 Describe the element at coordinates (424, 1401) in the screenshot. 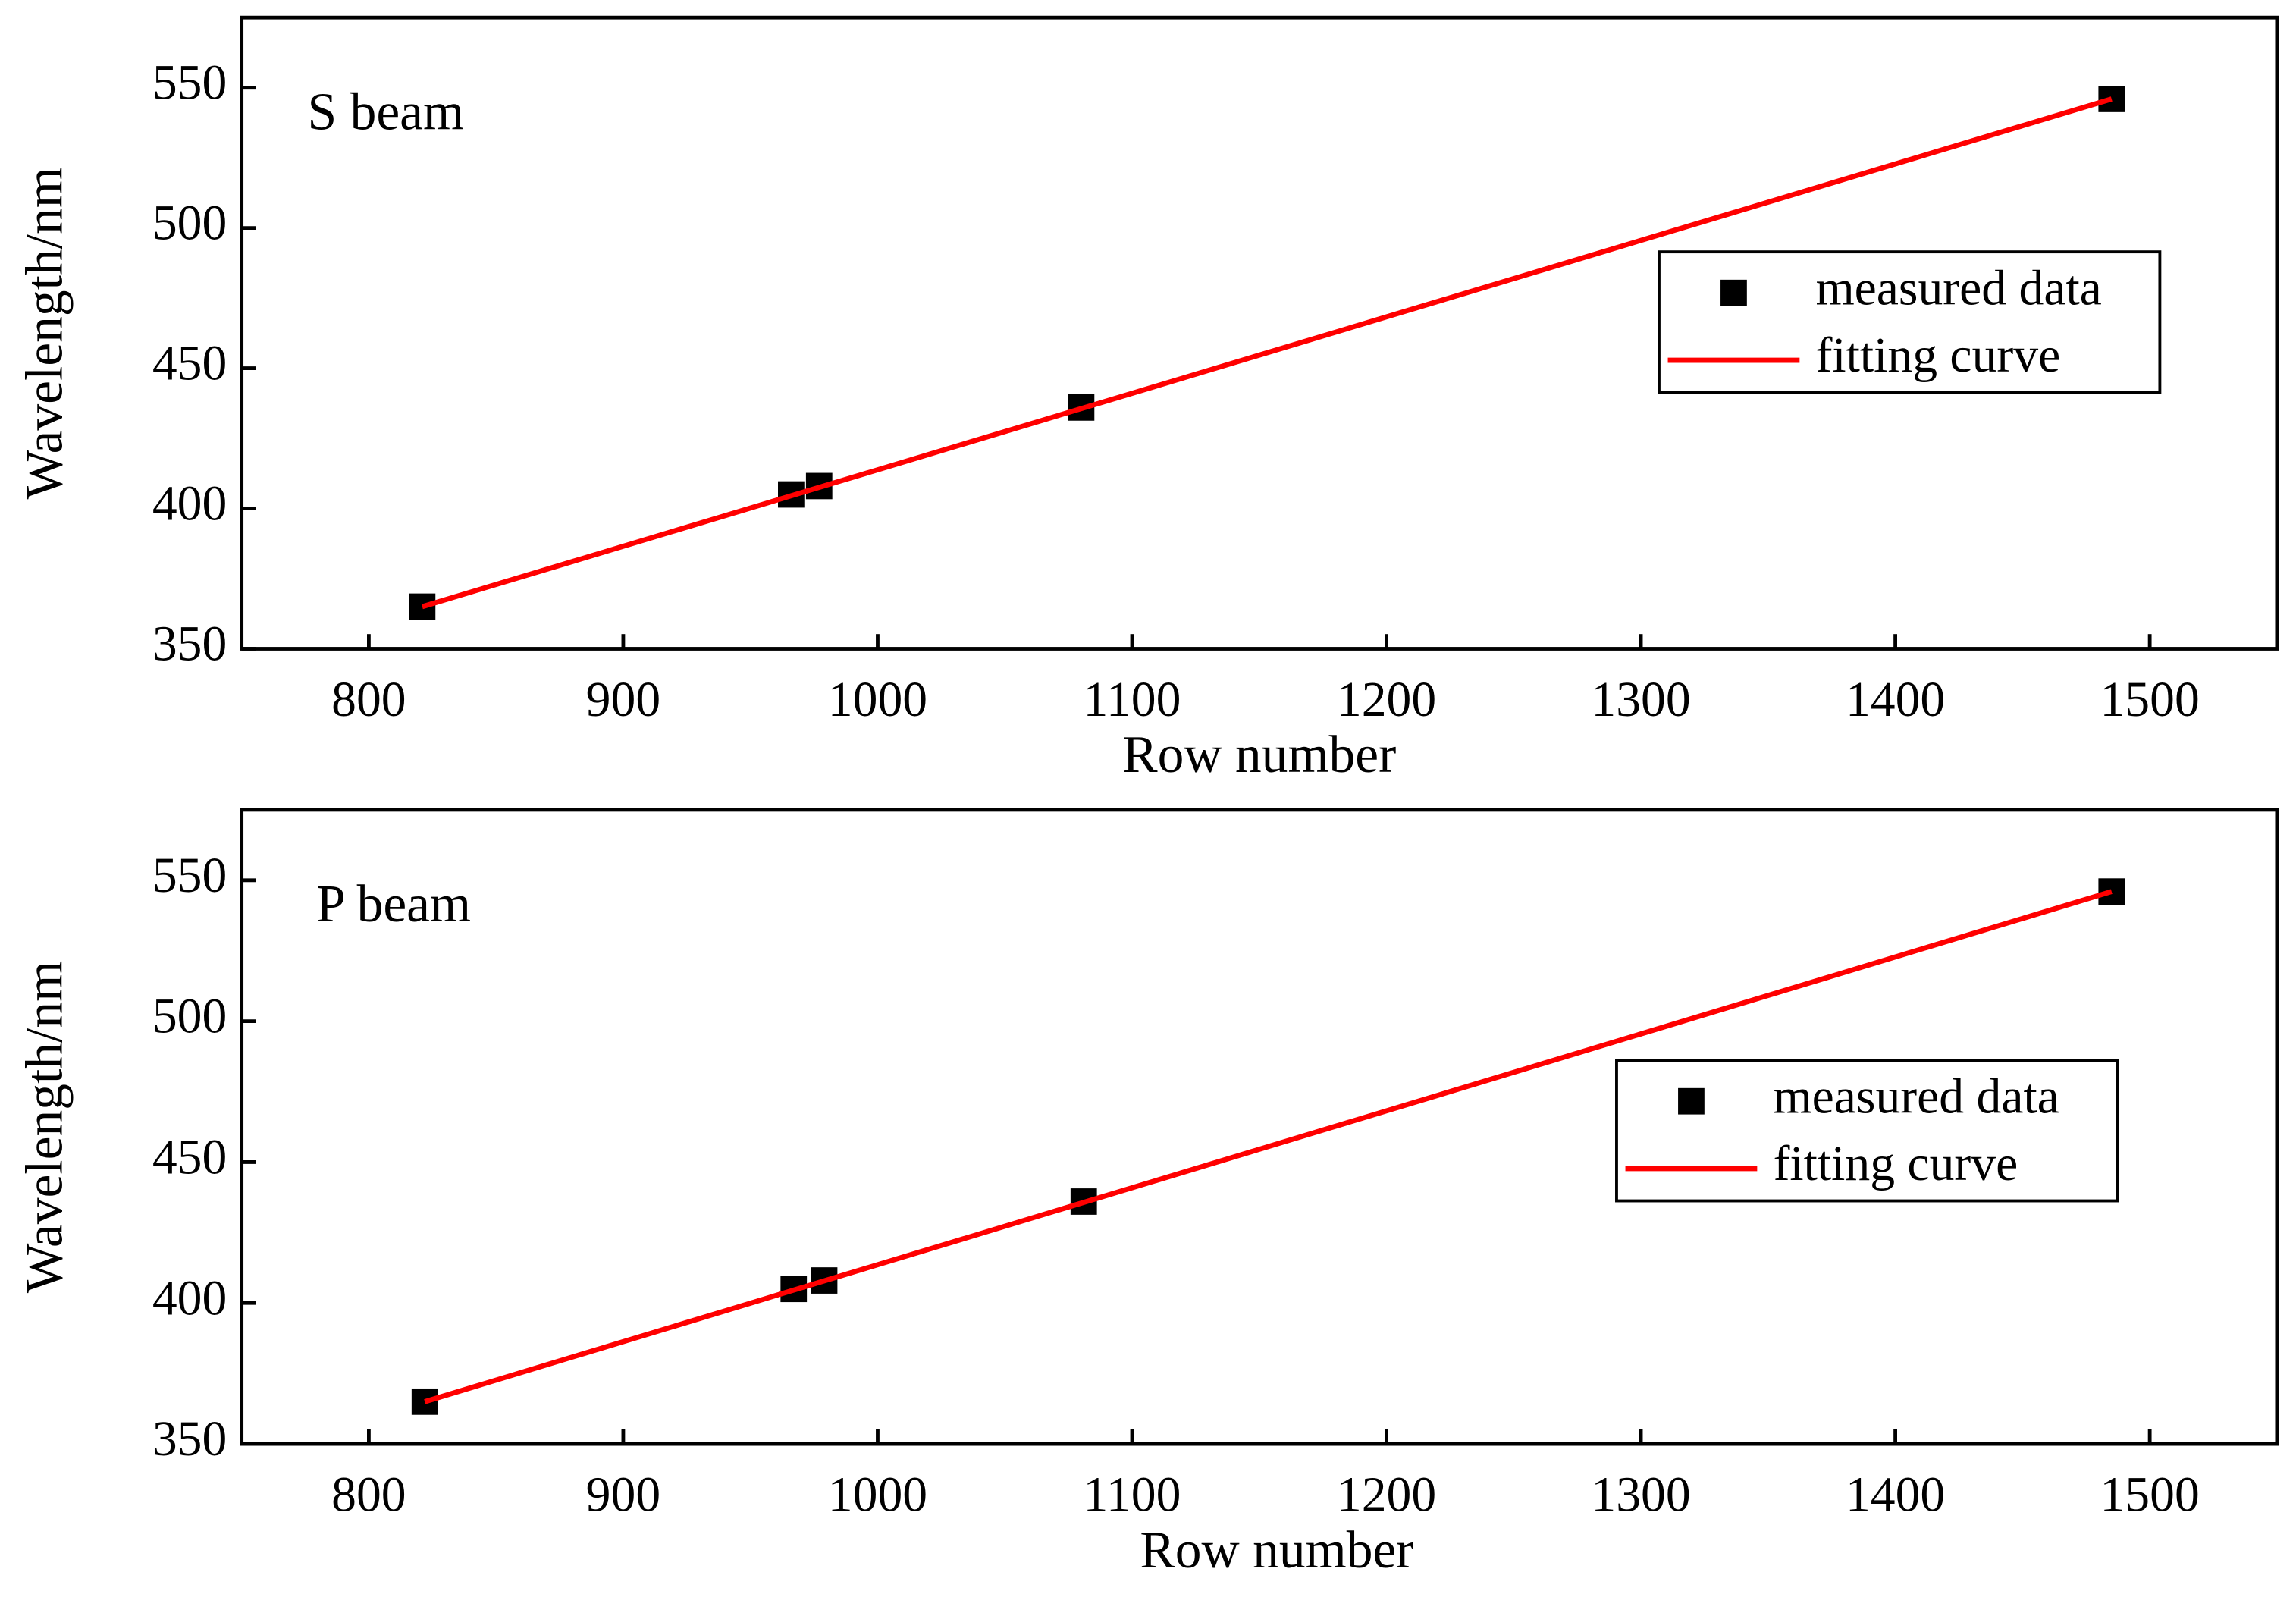

I see `data-point` at that location.